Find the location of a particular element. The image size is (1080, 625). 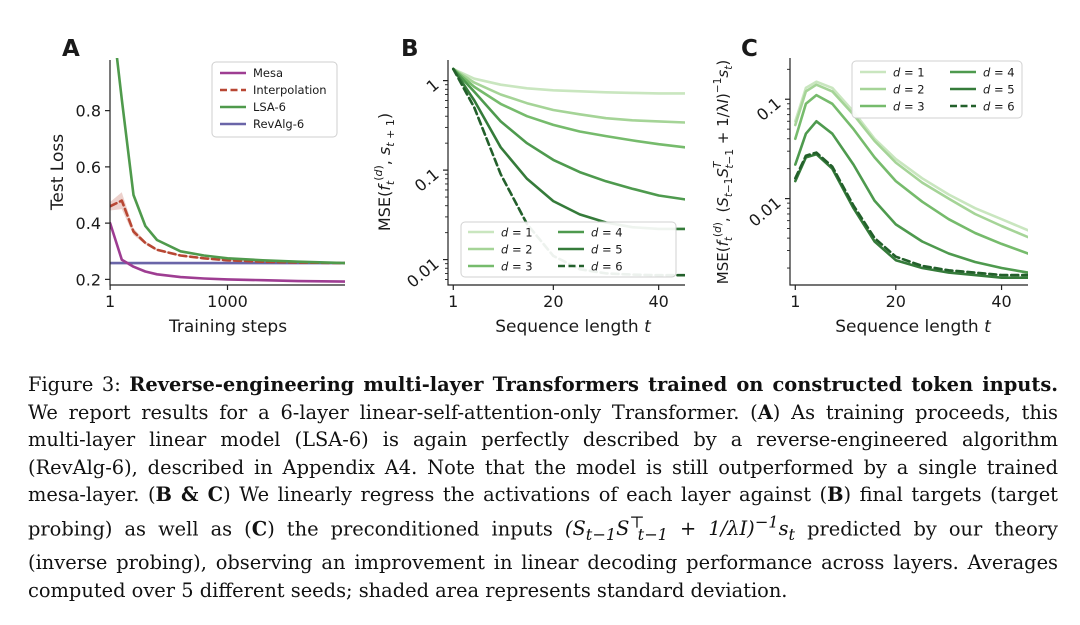

panel-c-label: C is located at coordinates (749, 49).